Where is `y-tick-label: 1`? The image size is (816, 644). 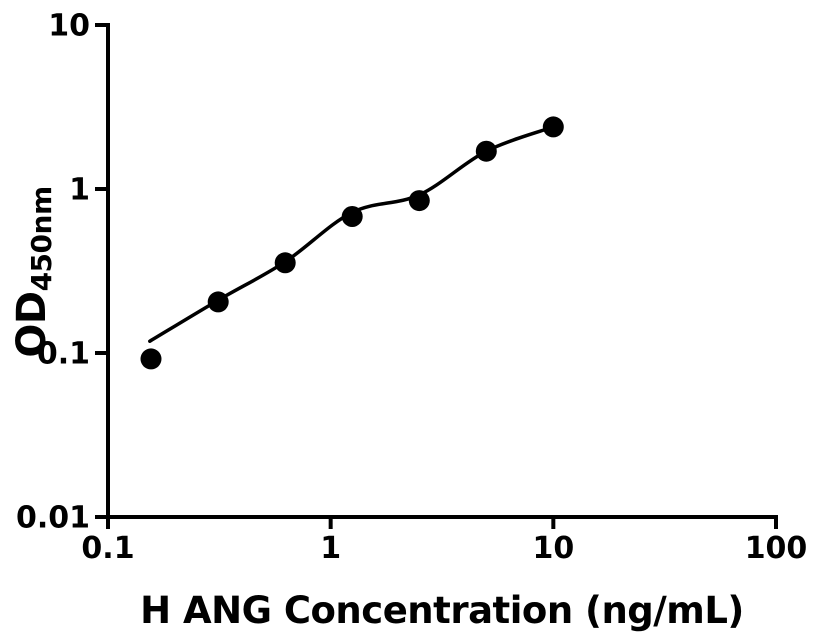 y-tick-label: 1 is located at coordinates (79, 190).